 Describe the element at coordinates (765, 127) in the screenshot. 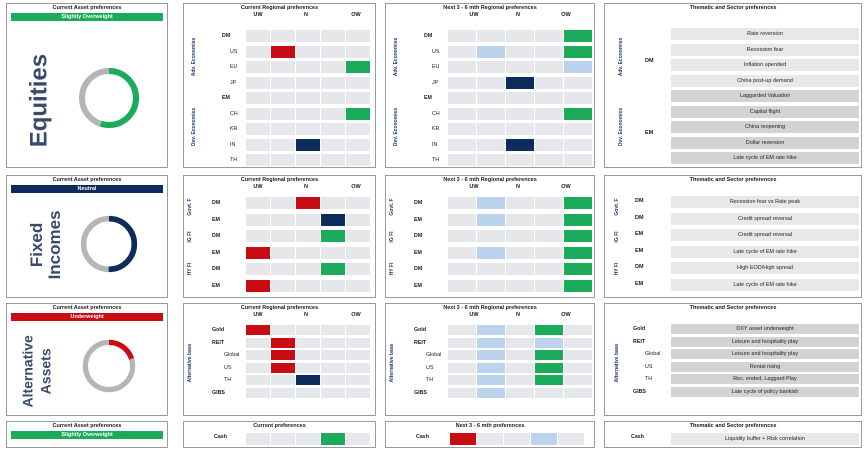

I see `theme-bar: China reopening` at that location.